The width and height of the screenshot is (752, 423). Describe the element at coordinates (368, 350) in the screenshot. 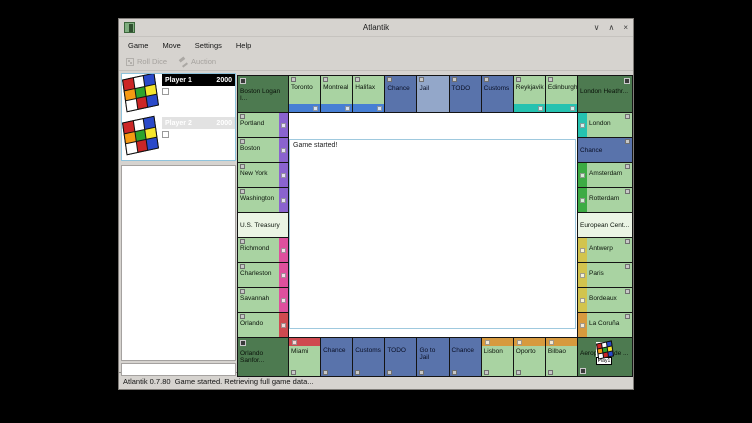

I see `tile-label: Customs` at that location.